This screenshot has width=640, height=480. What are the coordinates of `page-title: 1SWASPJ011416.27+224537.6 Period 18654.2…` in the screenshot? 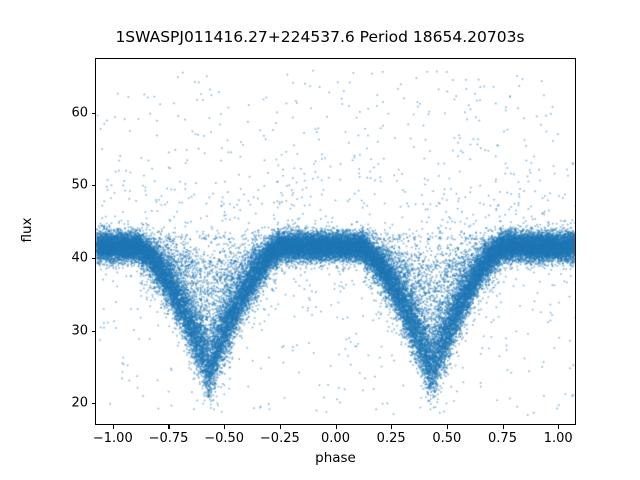 It's located at (320, 37).